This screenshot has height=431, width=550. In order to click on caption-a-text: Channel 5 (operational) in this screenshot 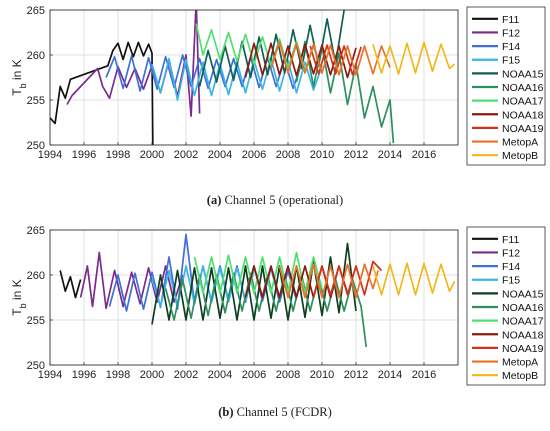, I will do `click(284, 200)`.